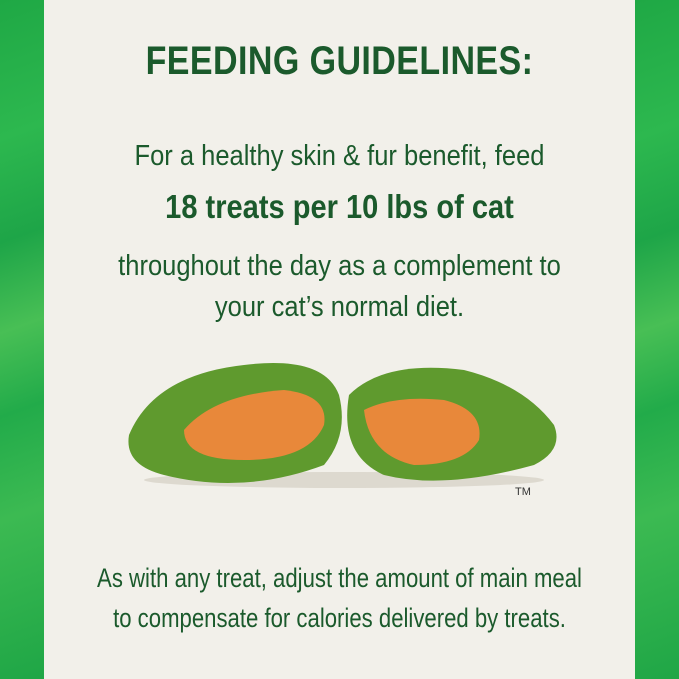 This screenshot has height=679, width=679. What do you see at coordinates (339, 266) in the screenshot?
I see `body-text-line: throughout the day as a complement to` at bounding box center [339, 266].